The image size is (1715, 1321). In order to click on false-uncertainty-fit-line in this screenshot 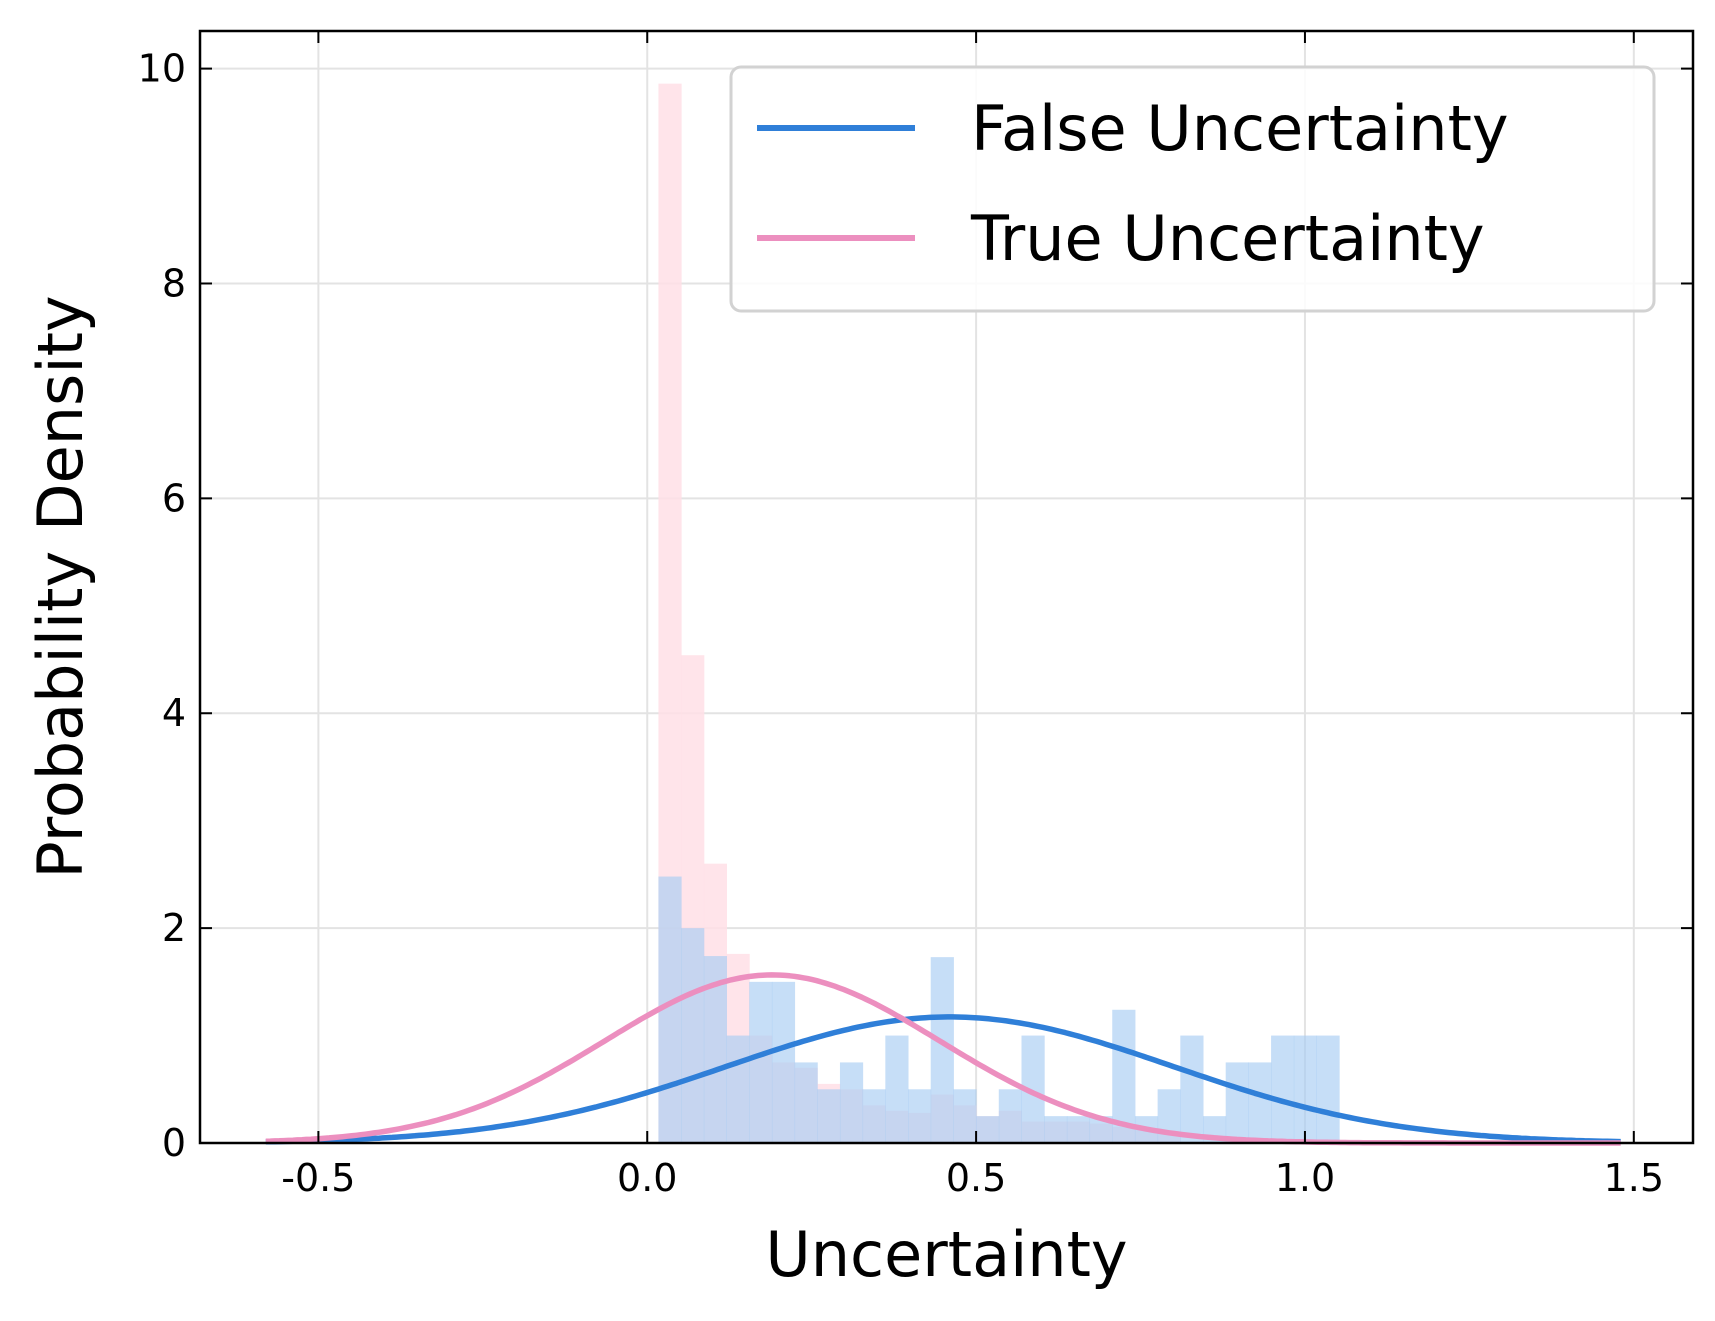, I will do `click(943, 1079)`.